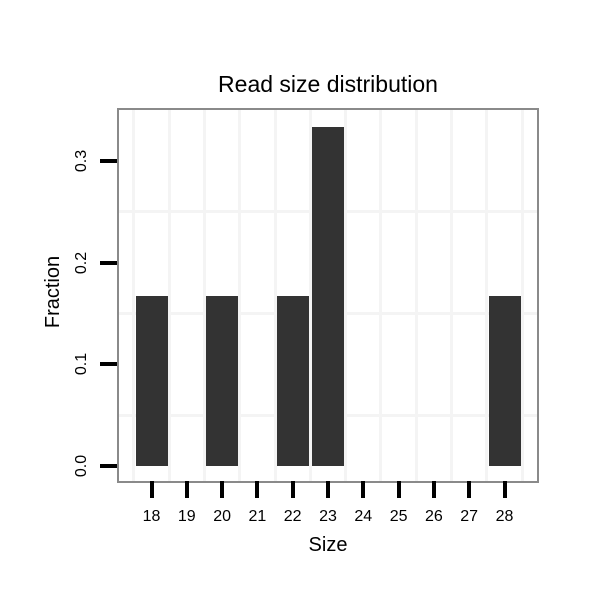  What do you see at coordinates (363, 516) in the screenshot?
I see `x-tick-label: 24` at bounding box center [363, 516].